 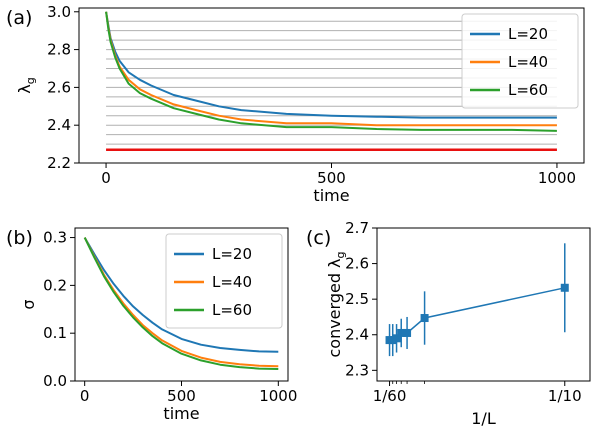 I want to click on panel-label: (c), so click(x=318, y=238).